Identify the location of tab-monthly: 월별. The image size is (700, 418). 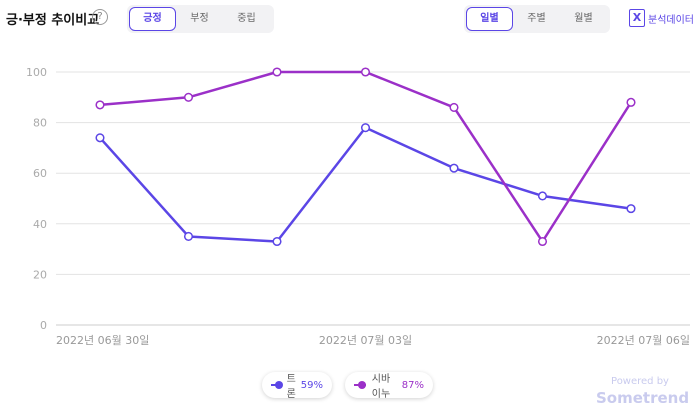
(583, 18).